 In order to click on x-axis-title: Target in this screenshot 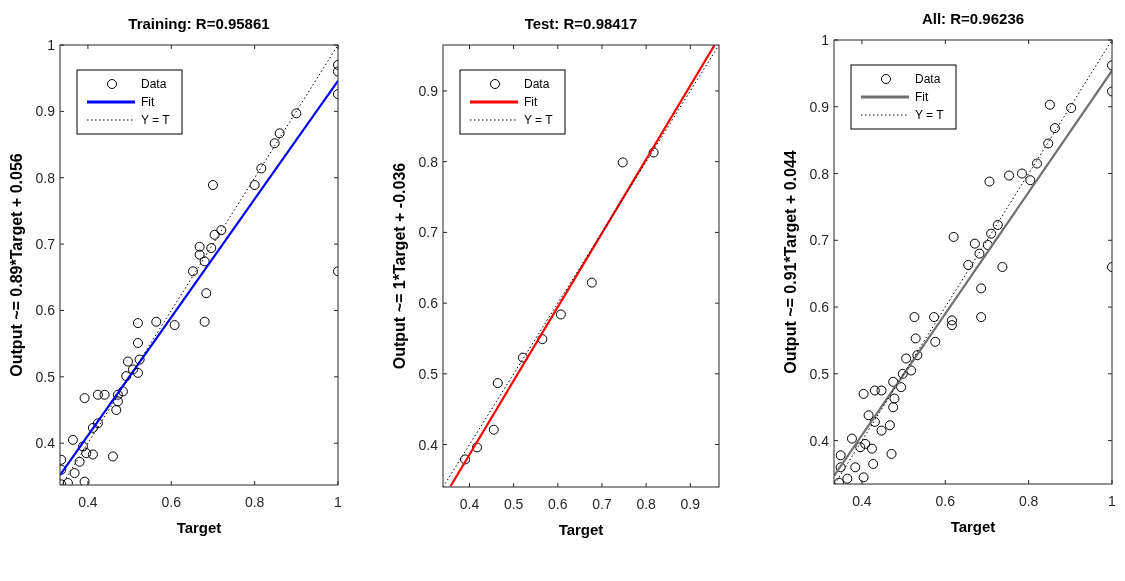, I will do `click(199, 527)`.